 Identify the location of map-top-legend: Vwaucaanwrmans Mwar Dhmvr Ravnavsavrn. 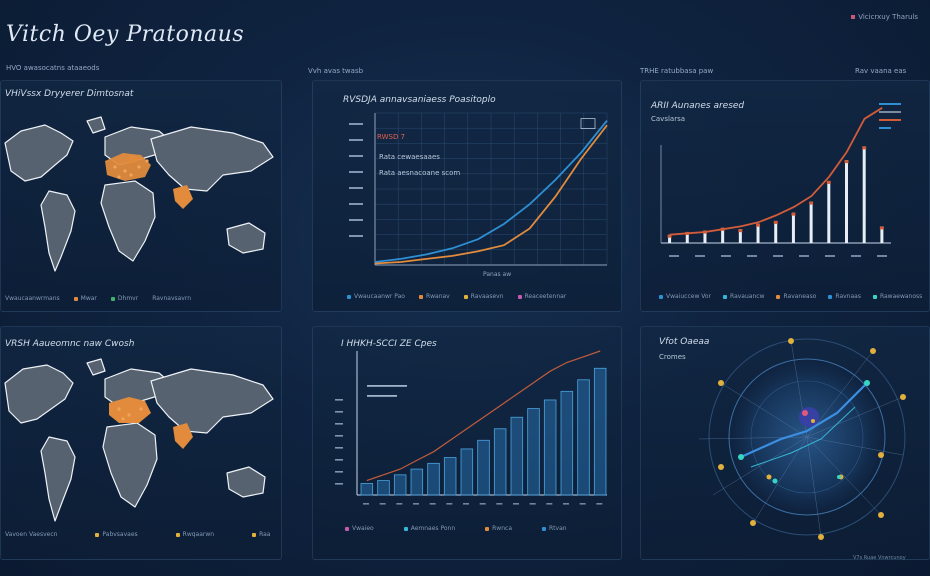
(98, 298).